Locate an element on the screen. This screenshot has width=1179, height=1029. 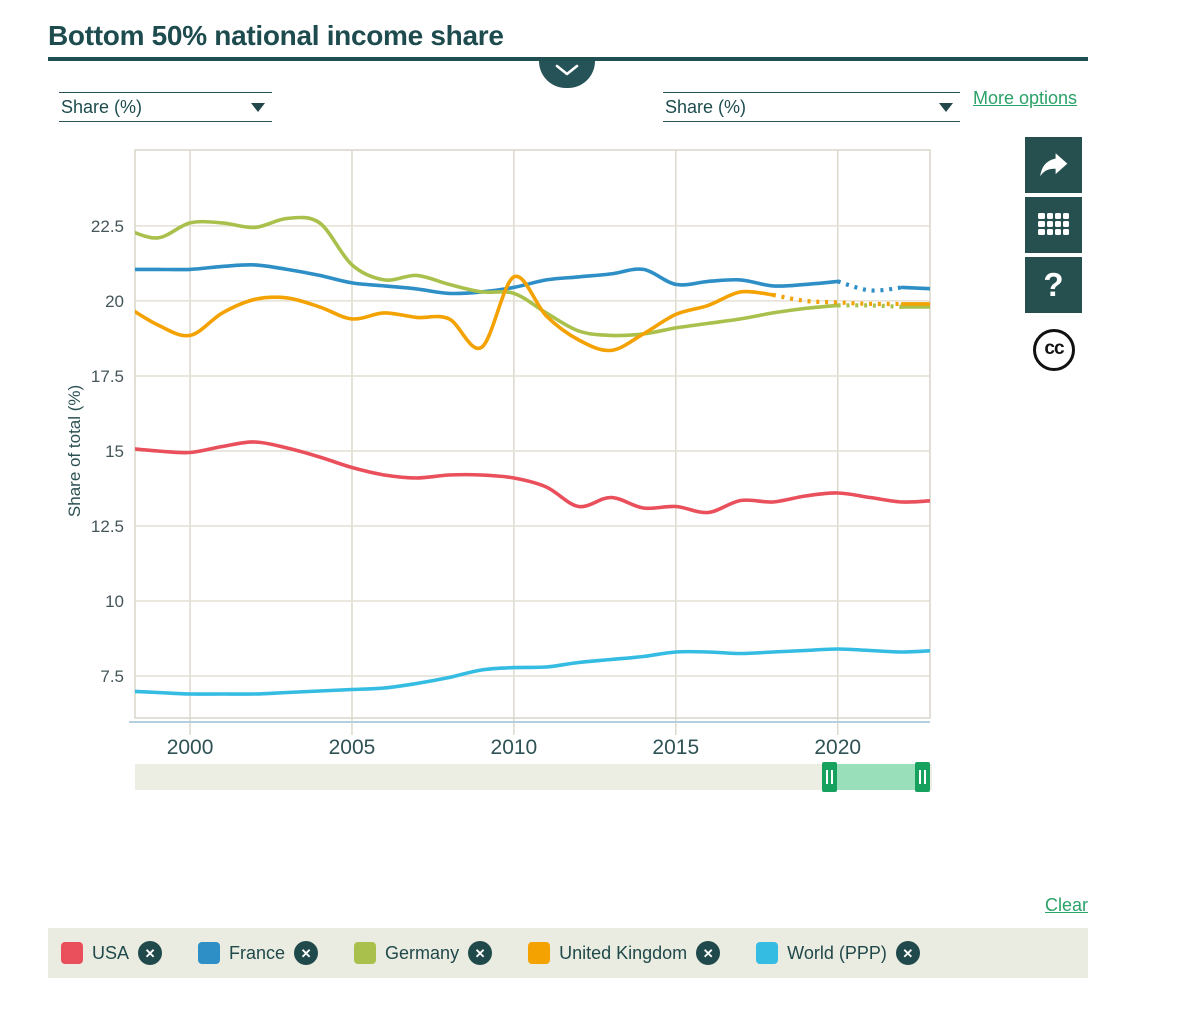
legend-label: USA is located at coordinates (111, 952).